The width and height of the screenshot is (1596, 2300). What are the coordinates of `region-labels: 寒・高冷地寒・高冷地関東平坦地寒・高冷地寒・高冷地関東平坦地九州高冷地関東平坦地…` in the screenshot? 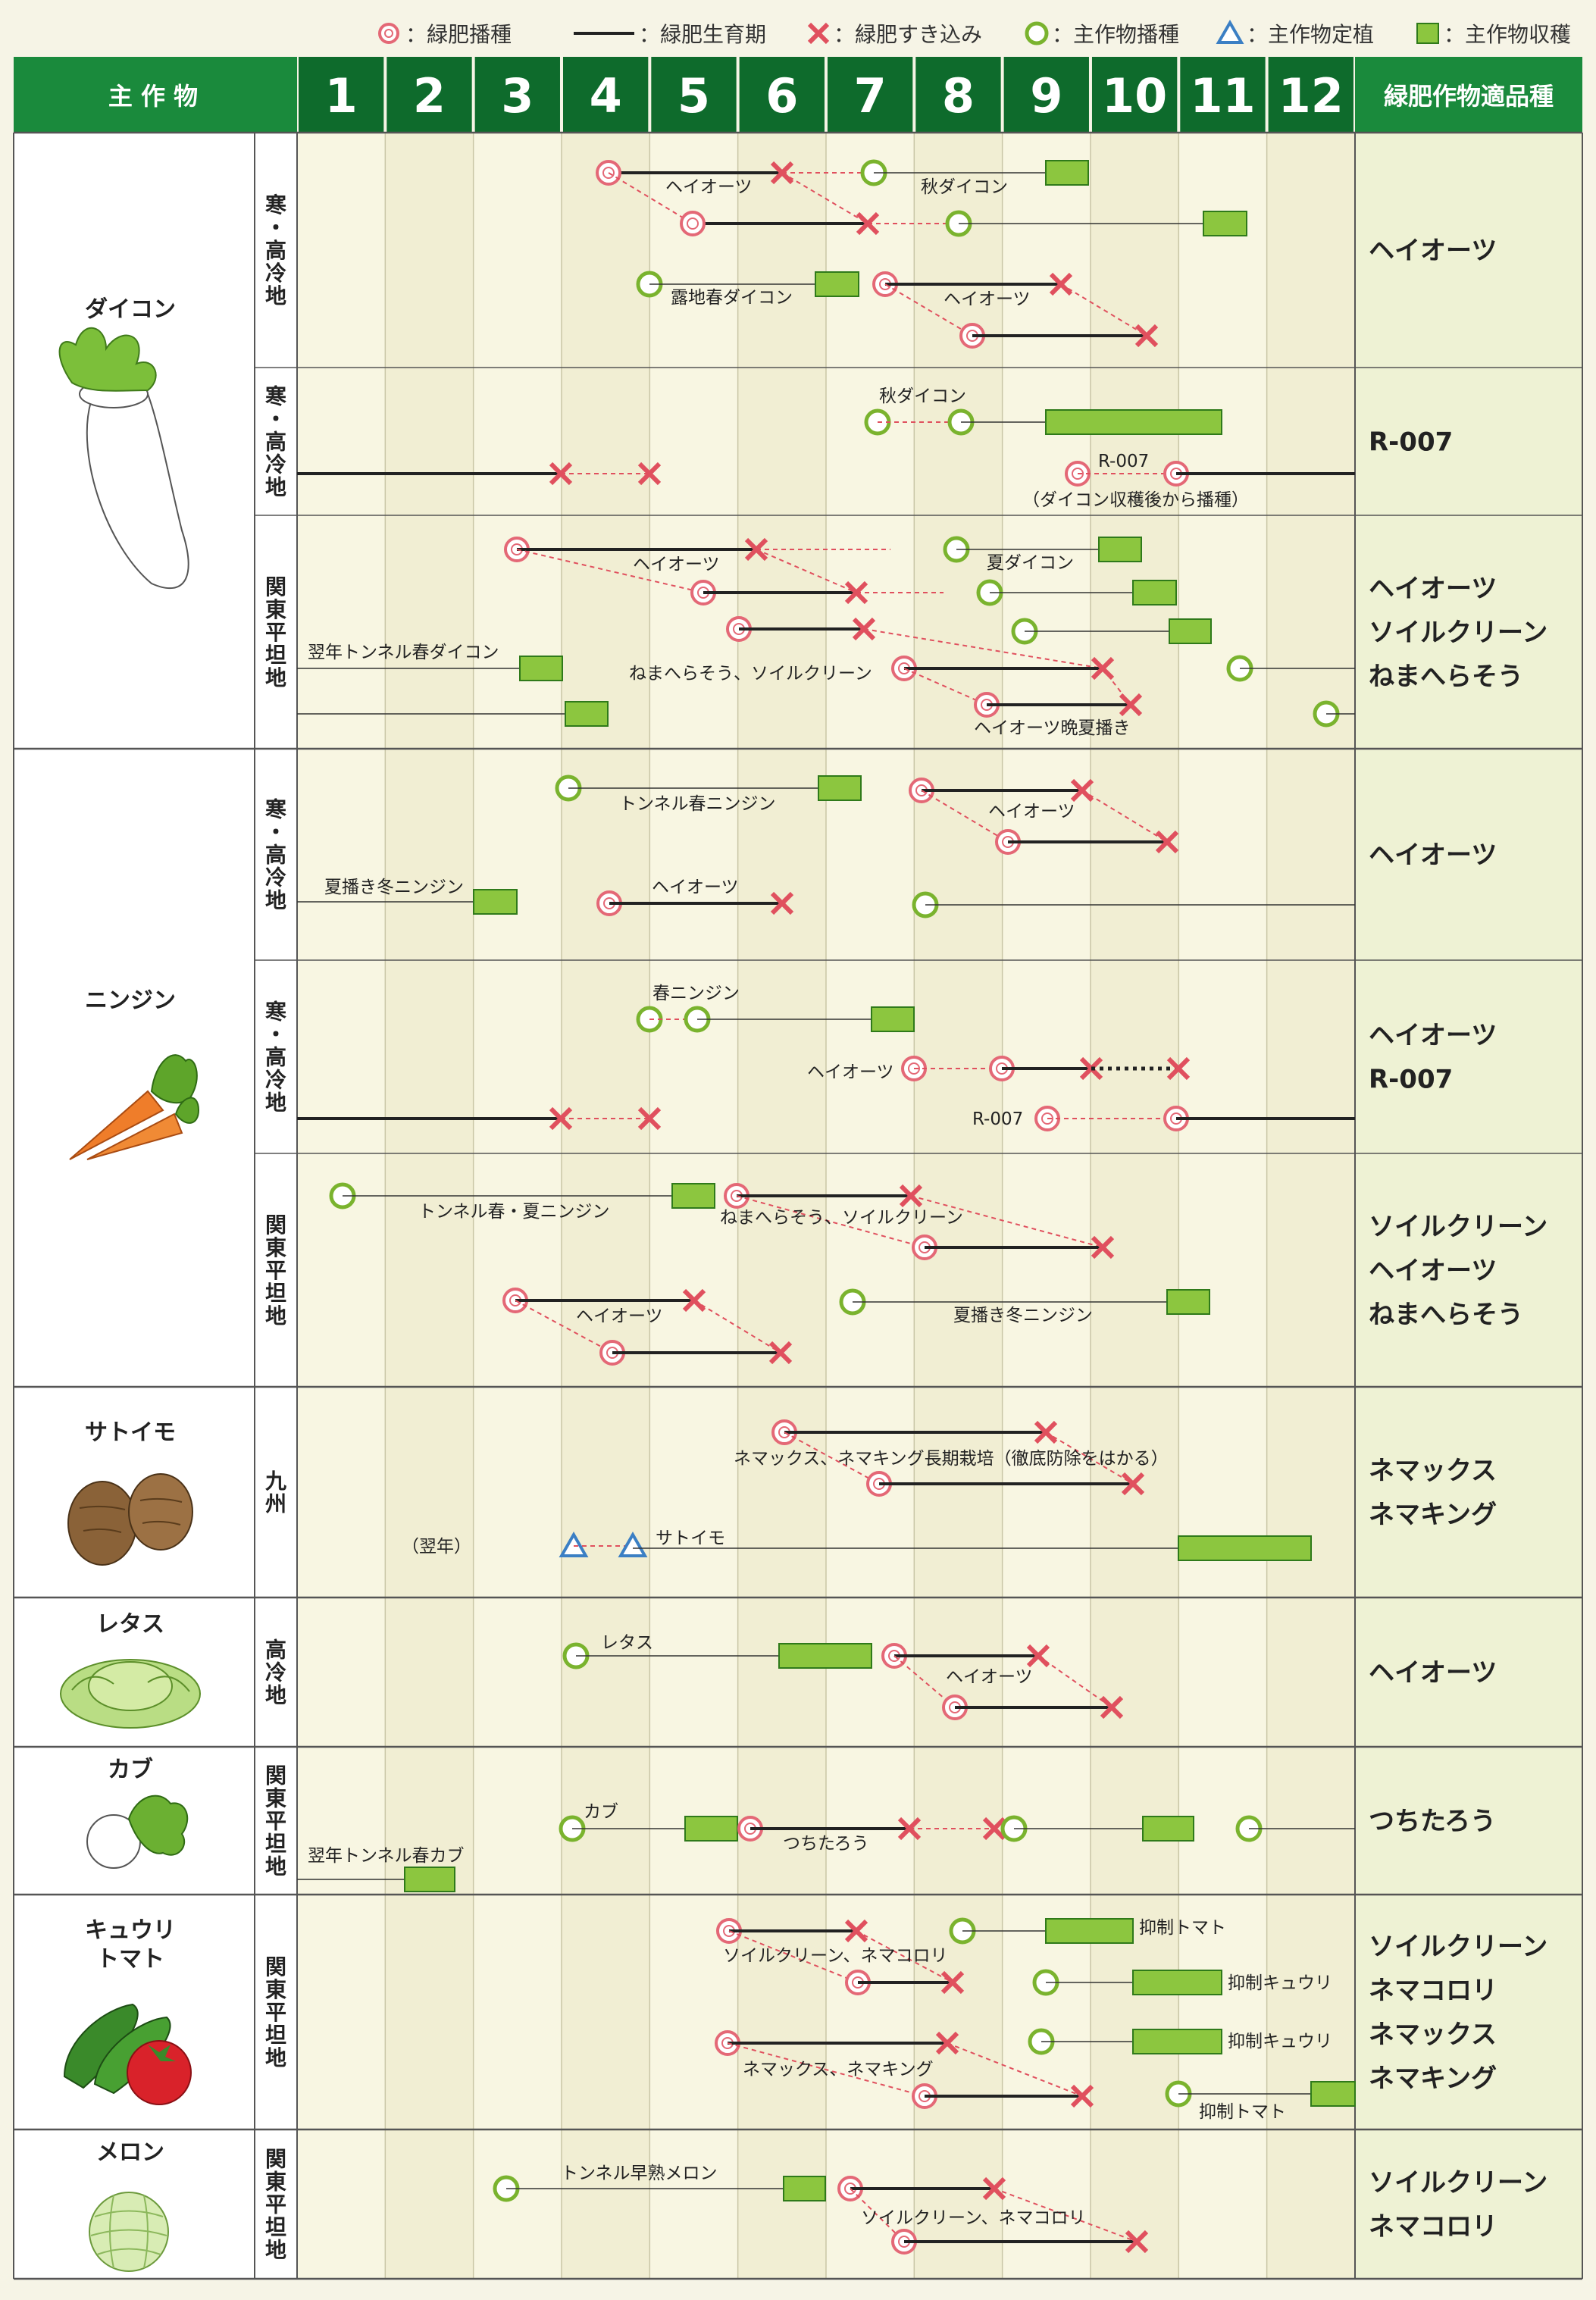 It's located at (275, 1228).